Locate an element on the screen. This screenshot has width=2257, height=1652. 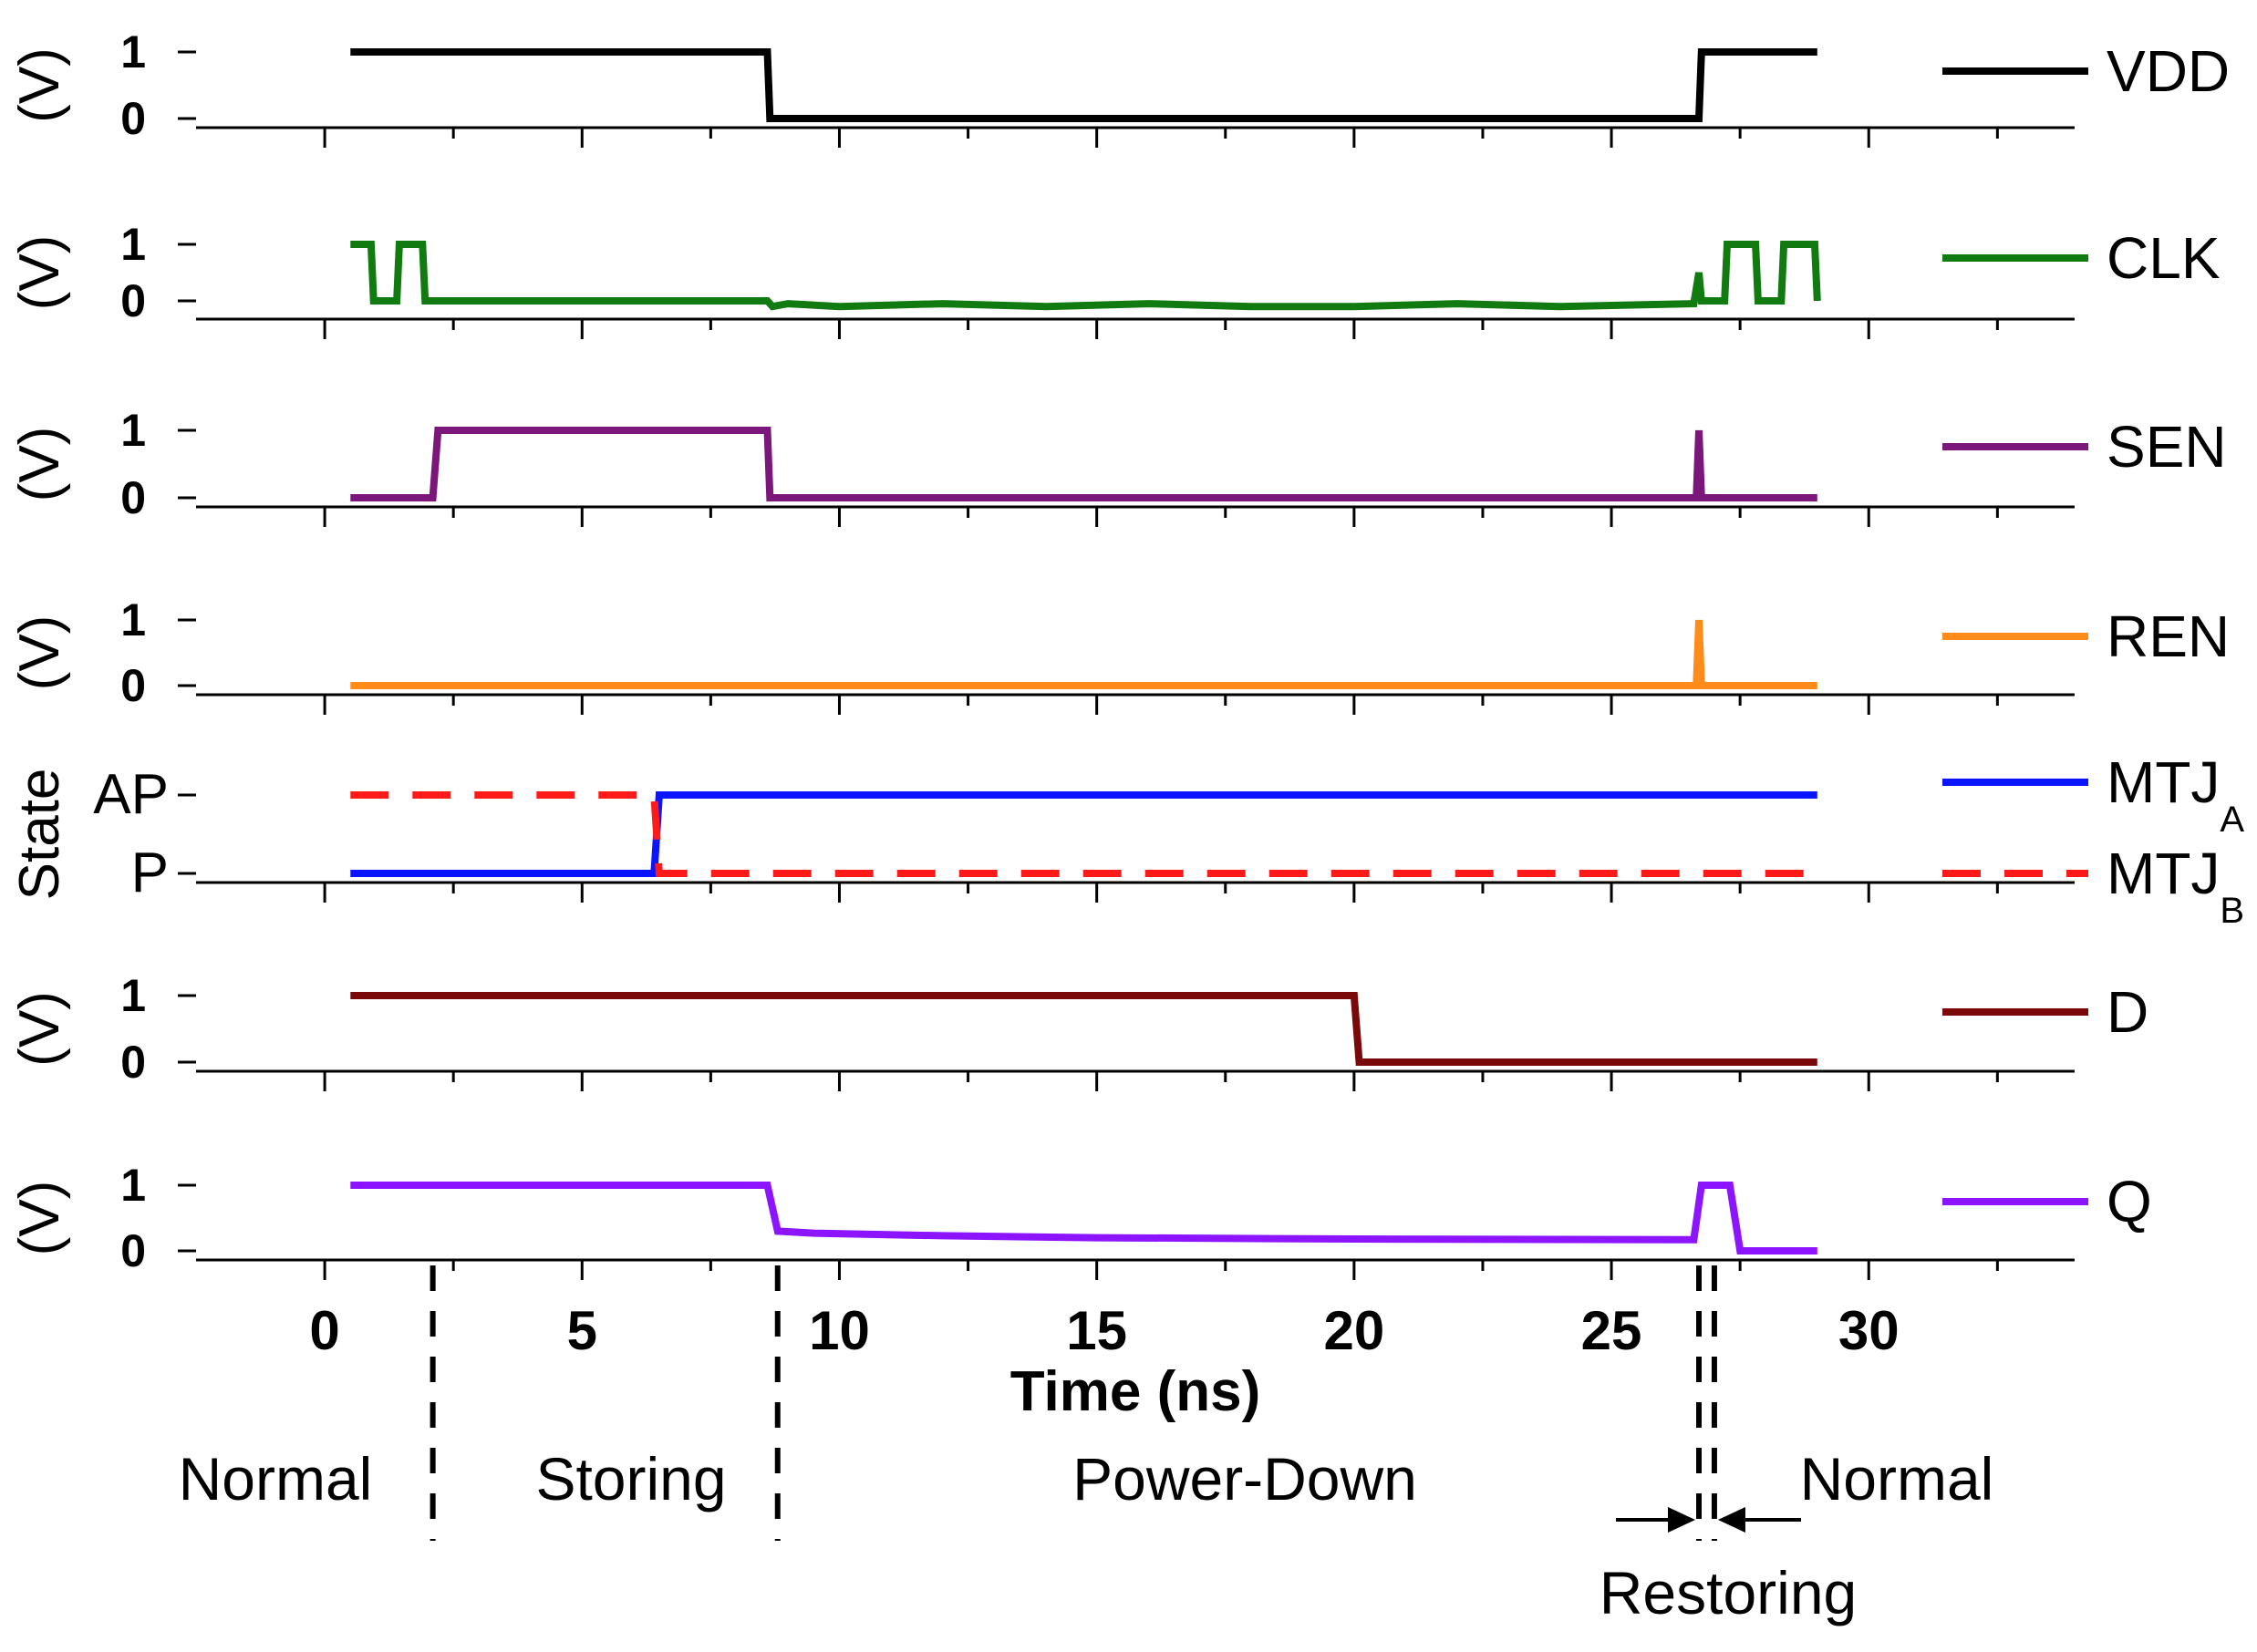
y-tick-label-ap: AP is located at coordinates (131, 794).